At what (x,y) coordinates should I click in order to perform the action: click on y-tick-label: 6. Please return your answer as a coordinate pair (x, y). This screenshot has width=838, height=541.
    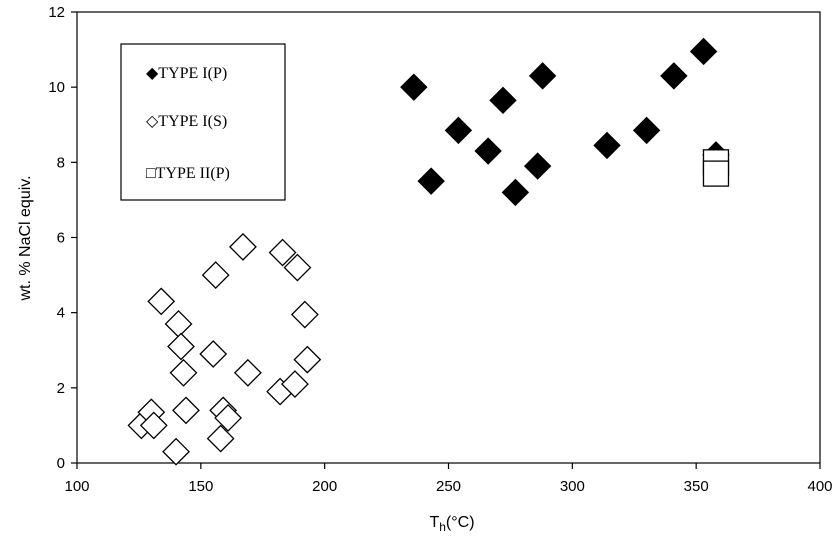
    Looking at the image, I should click on (61, 238).